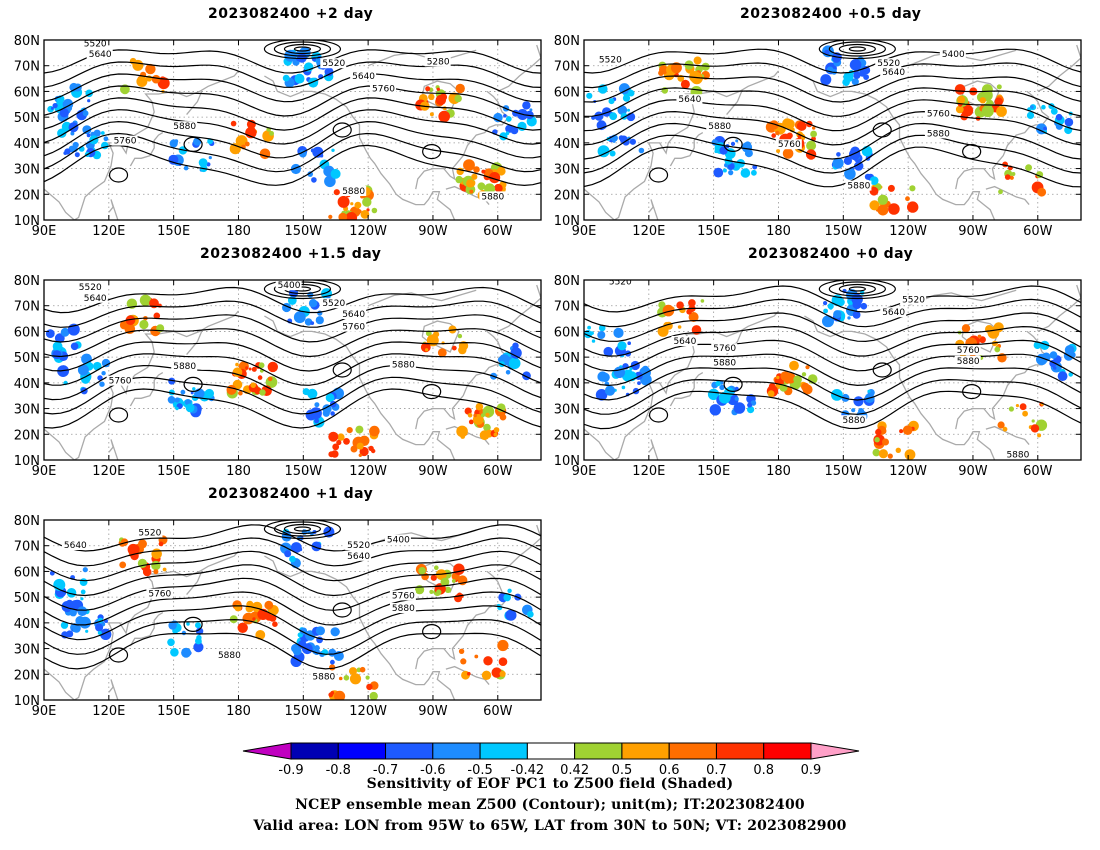  Describe the element at coordinates (498, 471) in the screenshot. I see `lon-tick-label: 60W` at that location.